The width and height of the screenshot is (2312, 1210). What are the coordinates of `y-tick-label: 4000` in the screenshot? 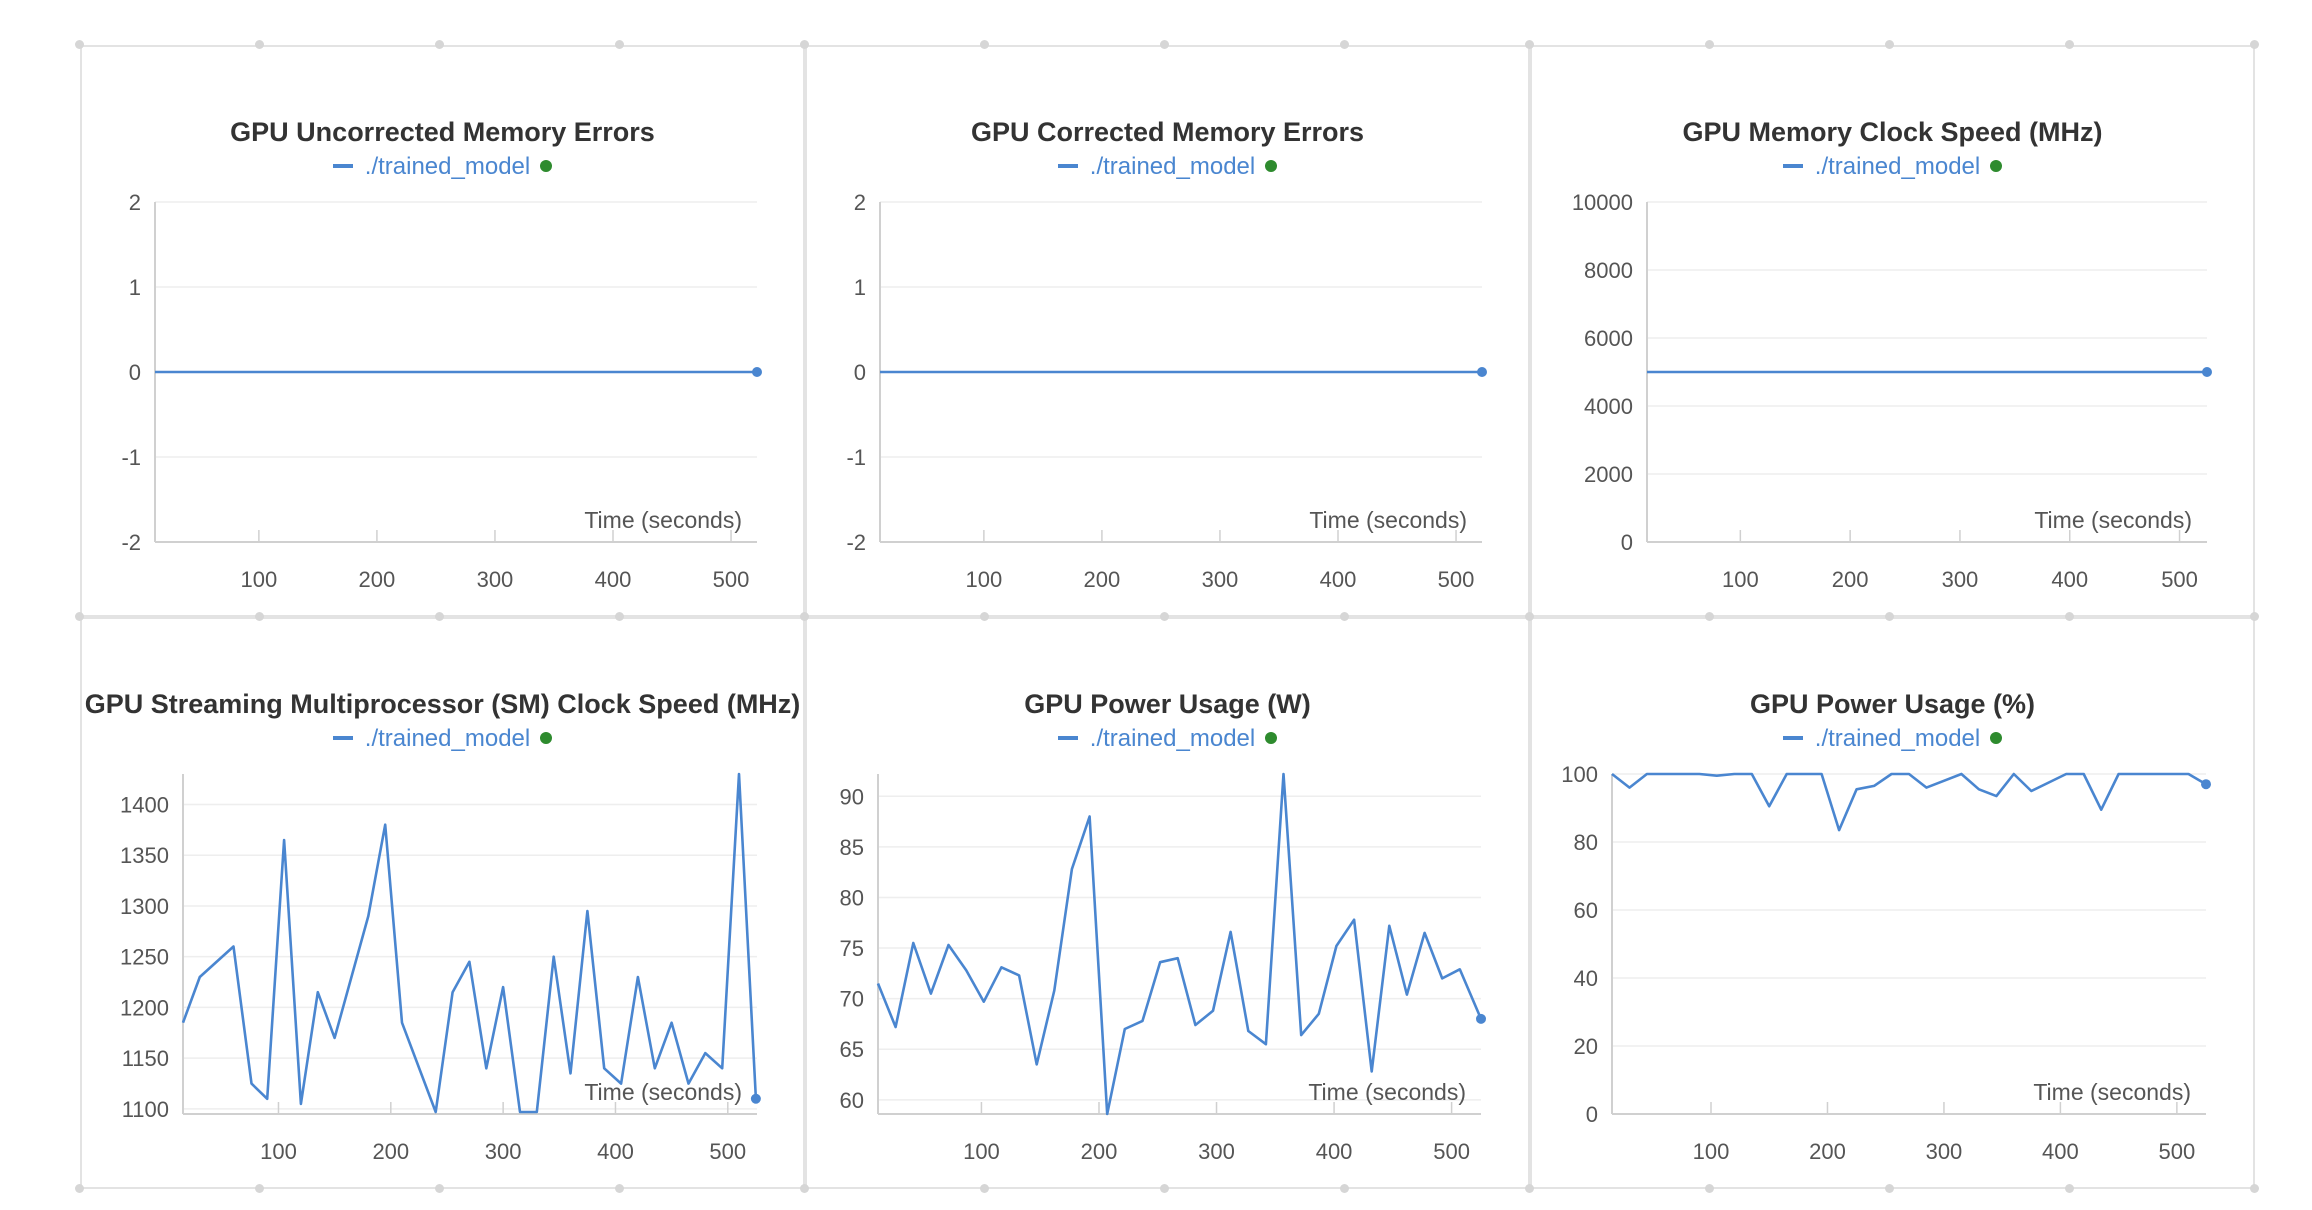 It's located at (1608, 406).